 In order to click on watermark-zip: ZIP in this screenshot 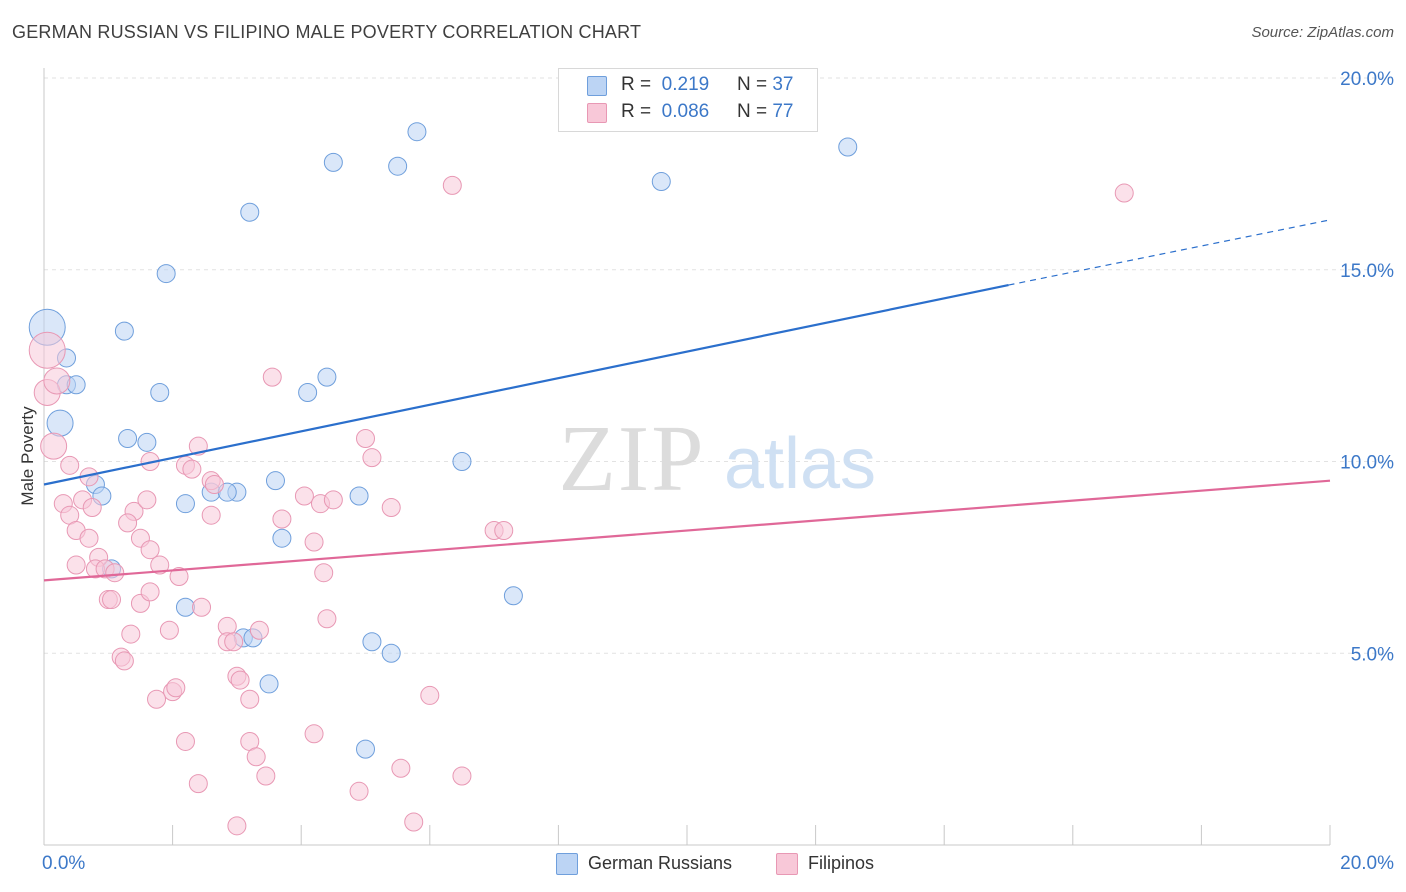, I will do `click(632, 459)`.